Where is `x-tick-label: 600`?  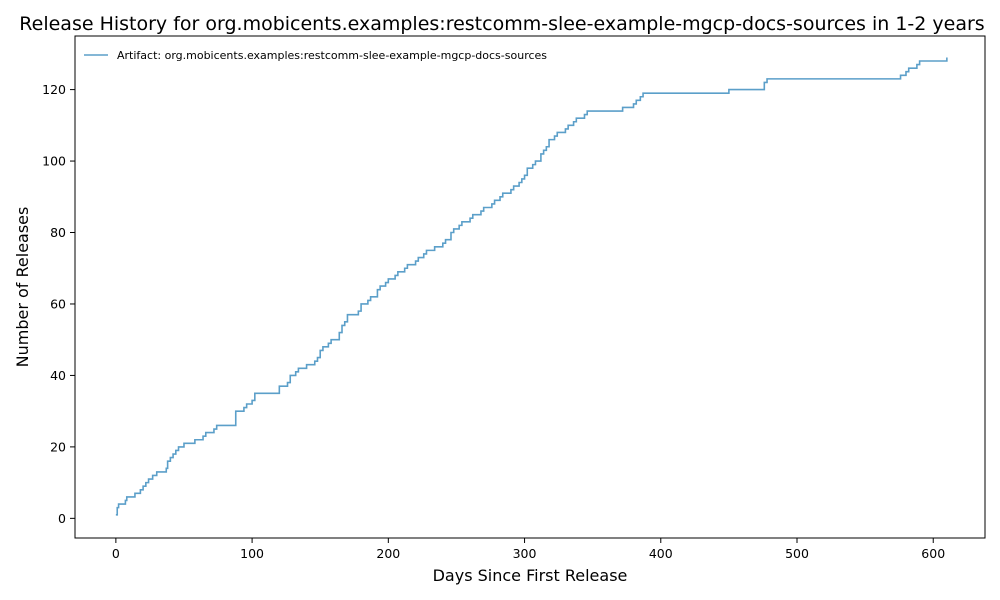
x-tick-label: 600 is located at coordinates (933, 553).